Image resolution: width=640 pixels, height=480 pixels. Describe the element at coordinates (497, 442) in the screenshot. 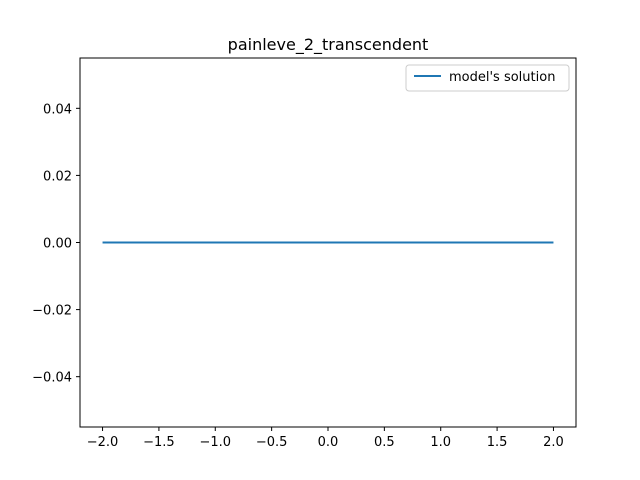

I see `x-tick-label: 1.5` at that location.